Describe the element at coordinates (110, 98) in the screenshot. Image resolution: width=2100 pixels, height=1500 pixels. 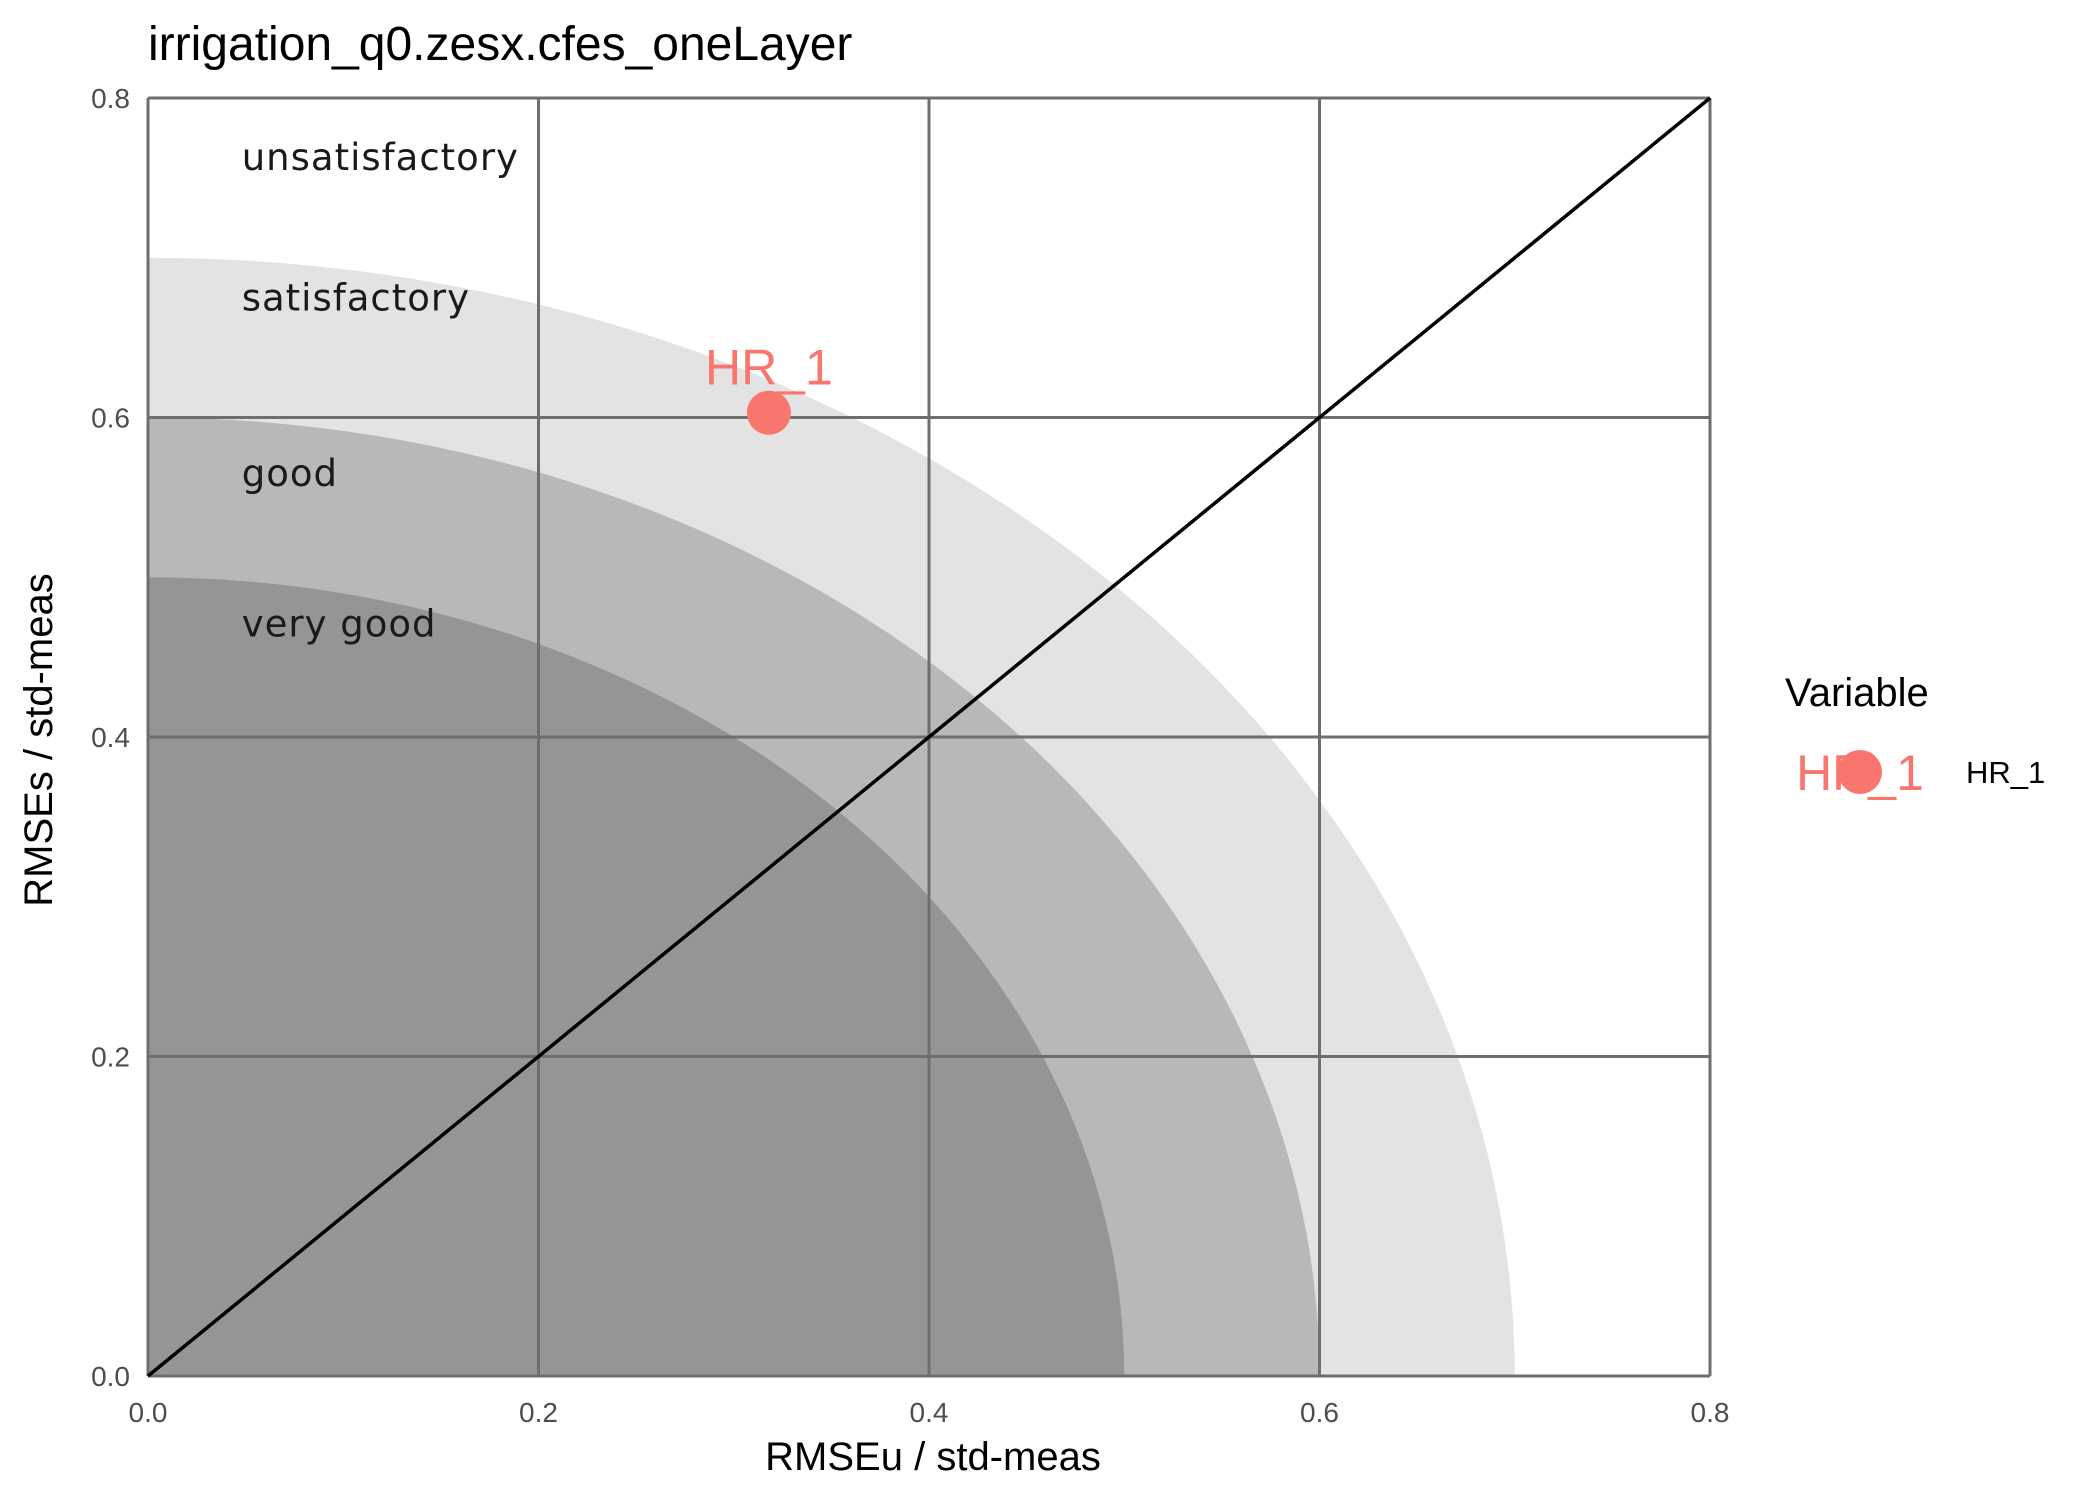
I see `y-tick-label: 0.8` at that location.